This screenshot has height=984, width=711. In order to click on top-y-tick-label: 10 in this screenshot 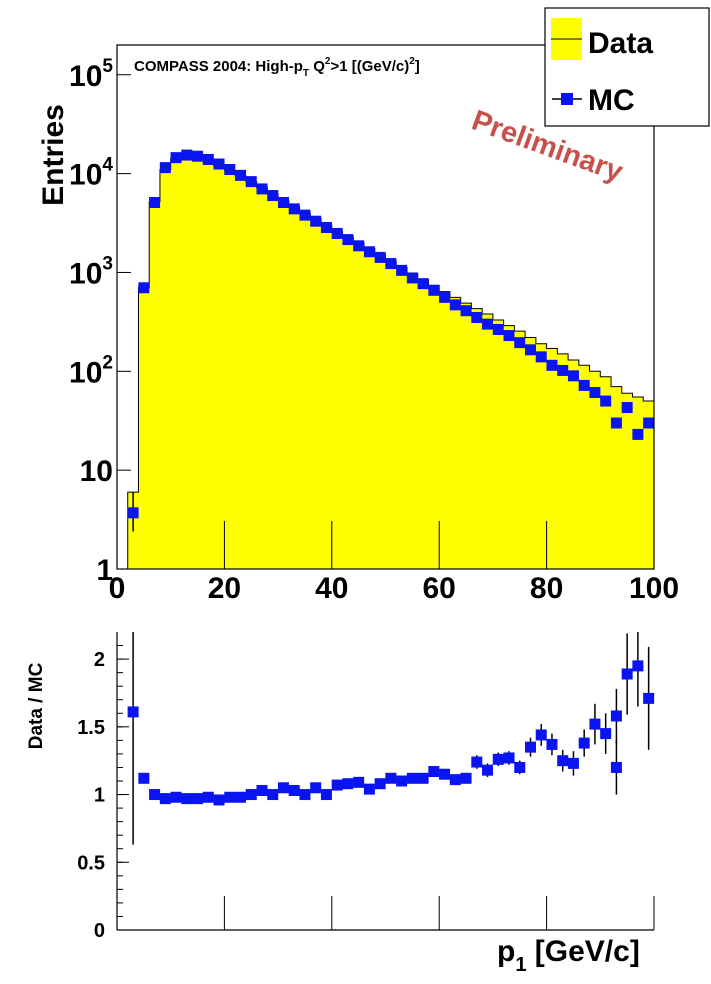, I will do `click(96, 471)`.